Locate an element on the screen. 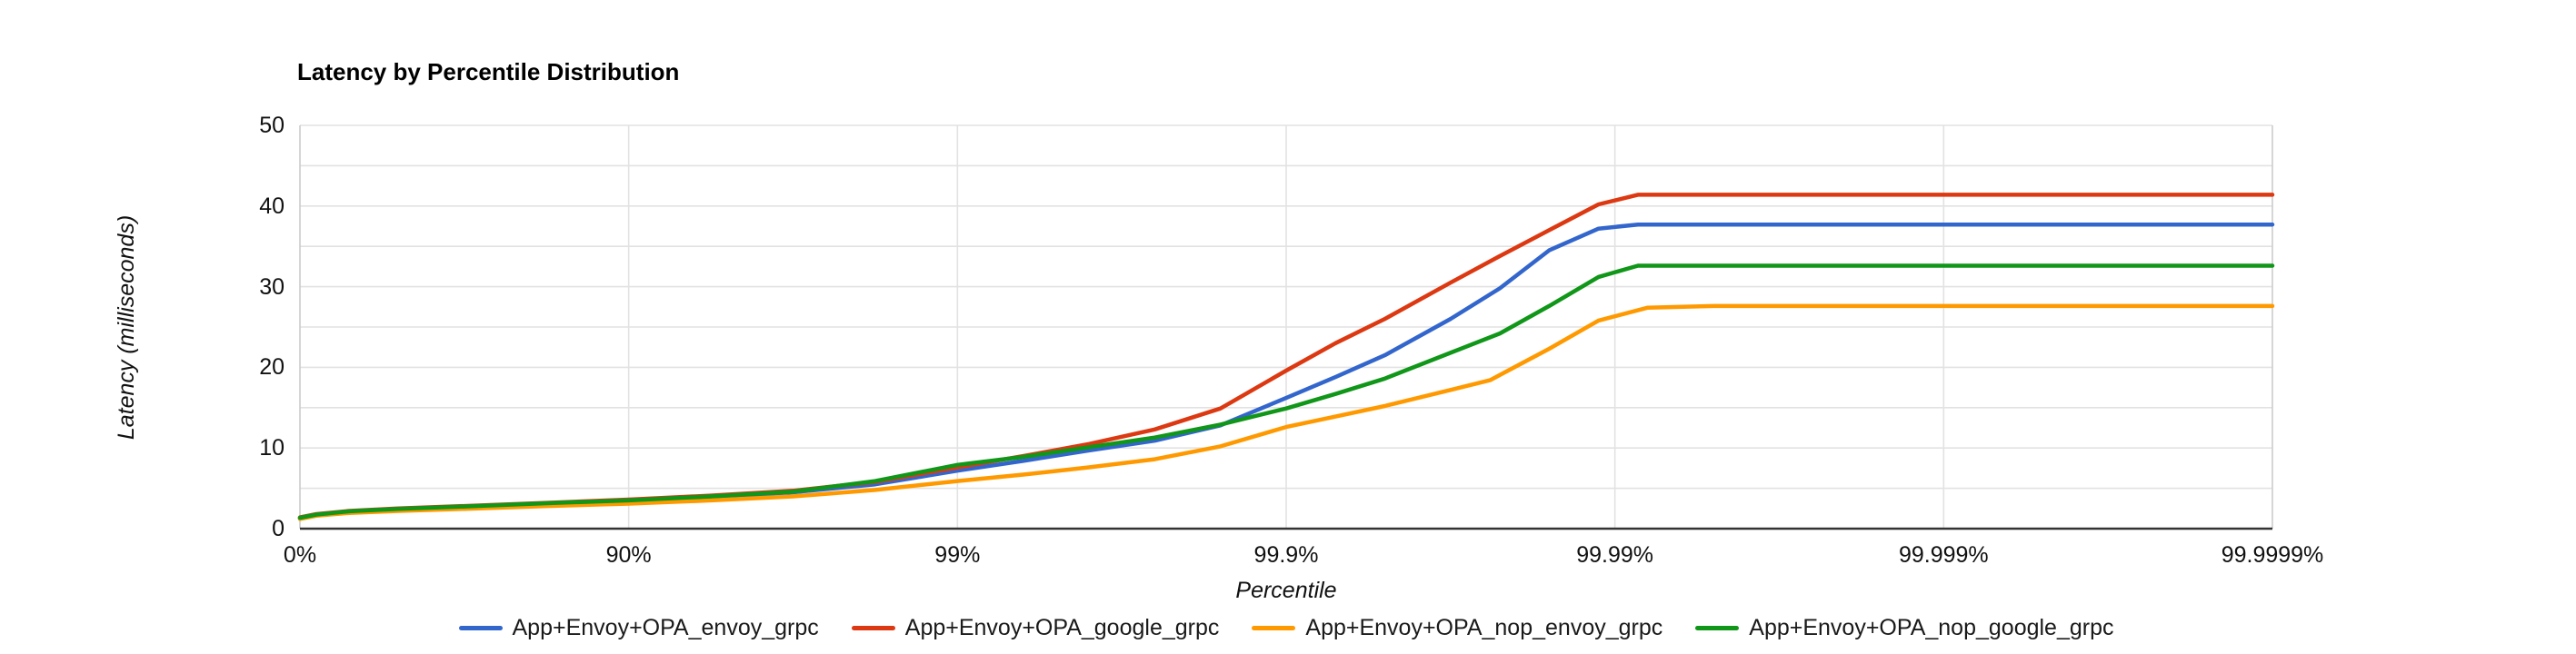 The image size is (2576, 654). y-tick-label-50: 50 is located at coordinates (272, 126).